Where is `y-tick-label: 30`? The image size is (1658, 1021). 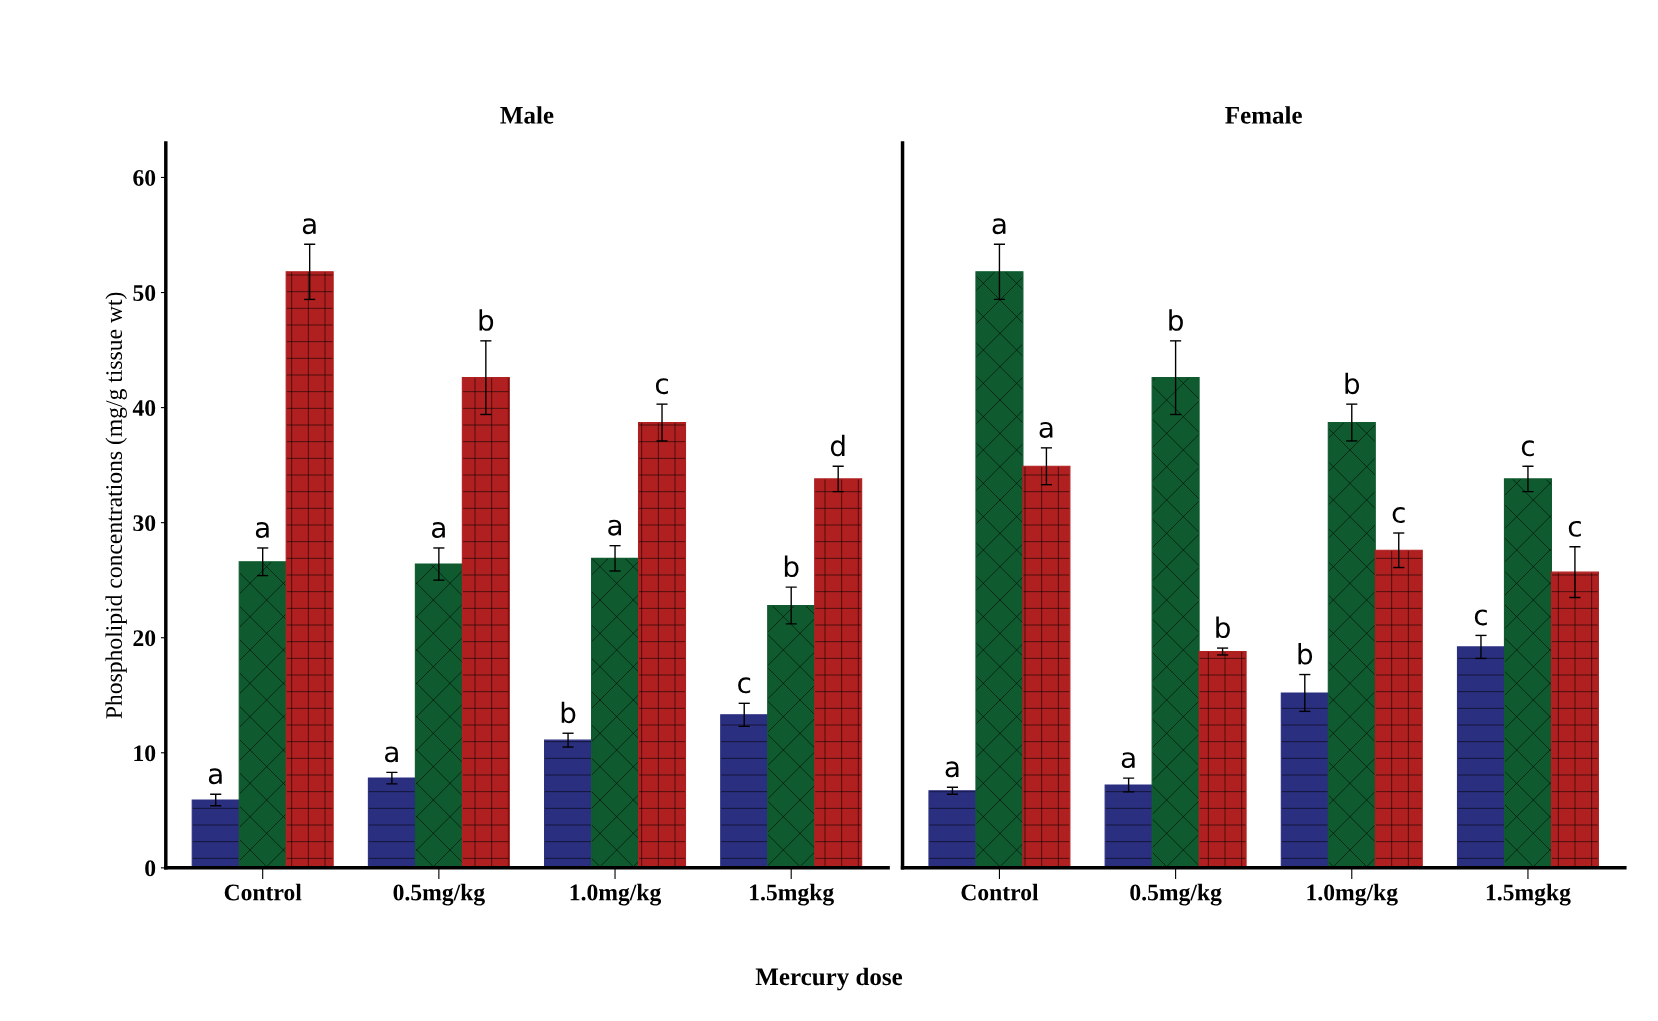 y-tick-label: 30 is located at coordinates (144, 523).